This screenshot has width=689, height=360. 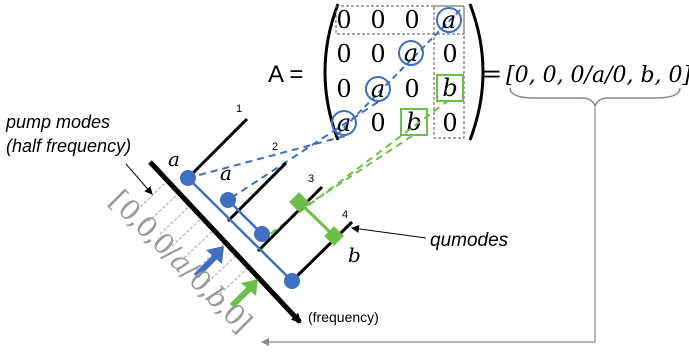 What do you see at coordinates (469, 240) in the screenshot?
I see `qumodes-label: qumodes` at bounding box center [469, 240].